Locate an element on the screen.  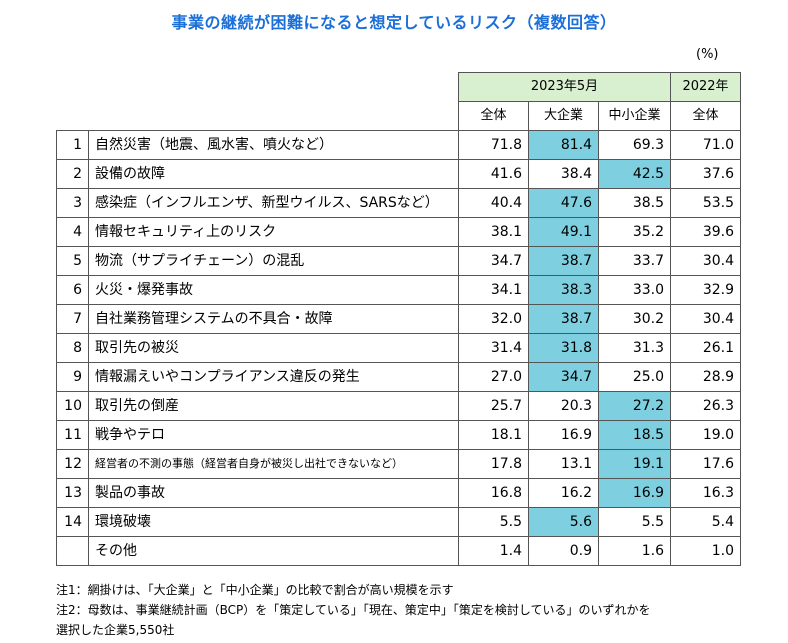
value-total-2023: 31.4 is located at coordinates (493, 348).